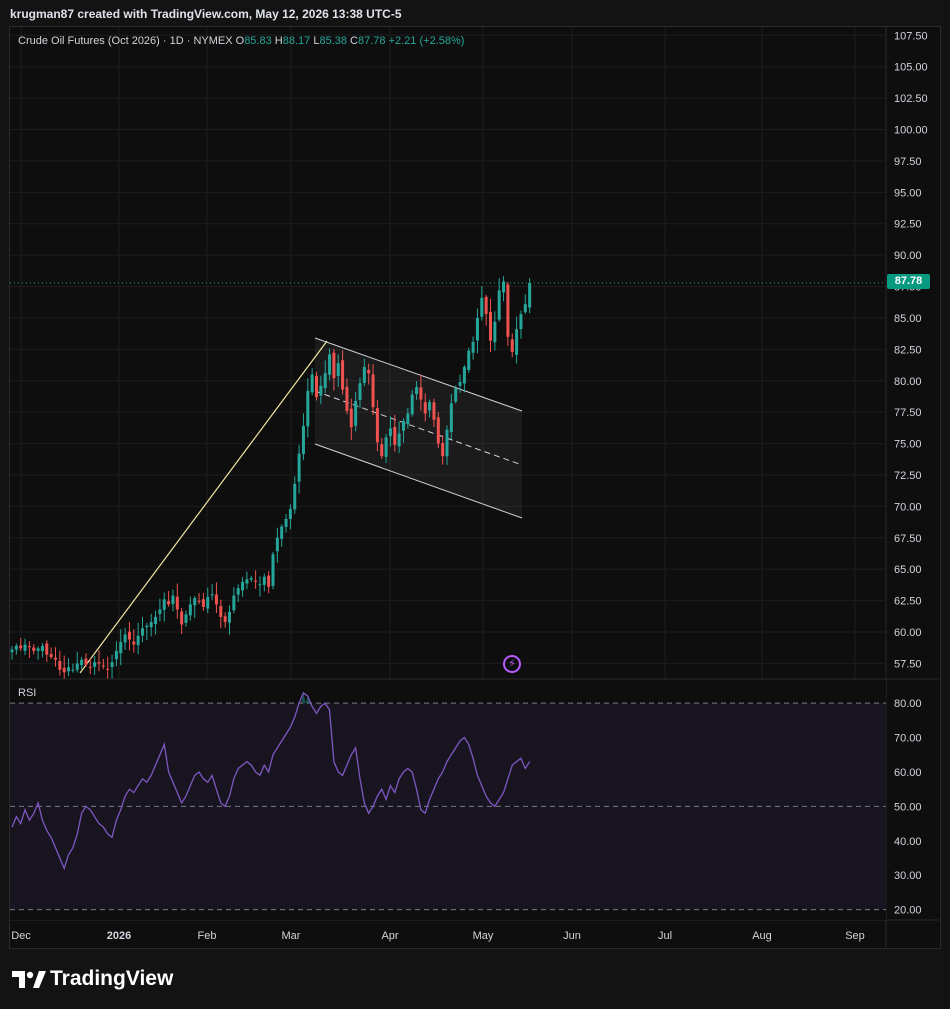  Describe the element at coordinates (354, 41) in the screenshot. I see `close-label: C` at that location.